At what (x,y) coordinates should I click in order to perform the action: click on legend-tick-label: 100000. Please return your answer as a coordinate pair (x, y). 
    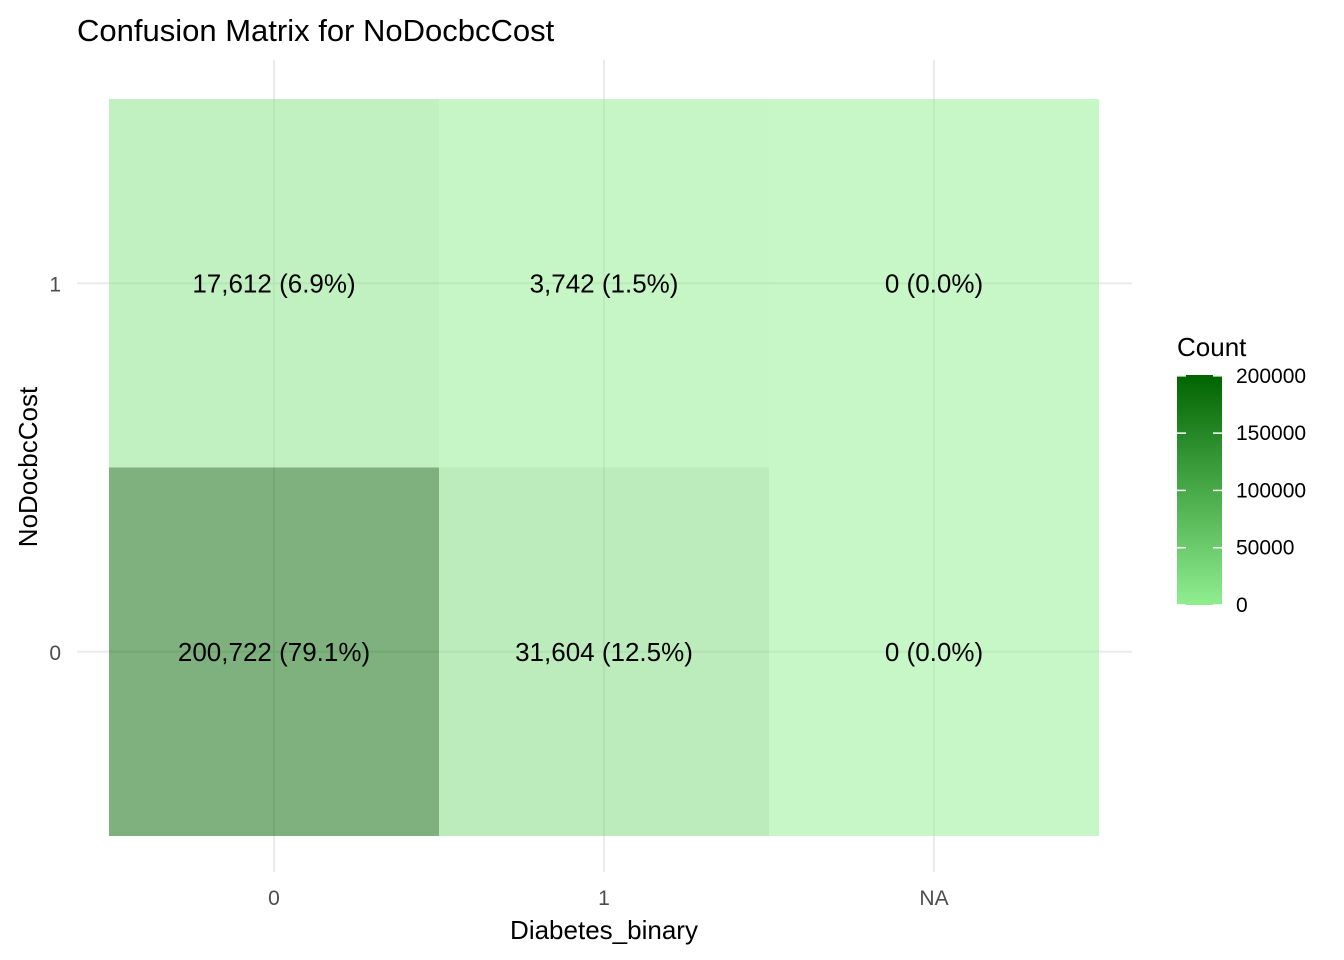
    Looking at the image, I should click on (1271, 490).